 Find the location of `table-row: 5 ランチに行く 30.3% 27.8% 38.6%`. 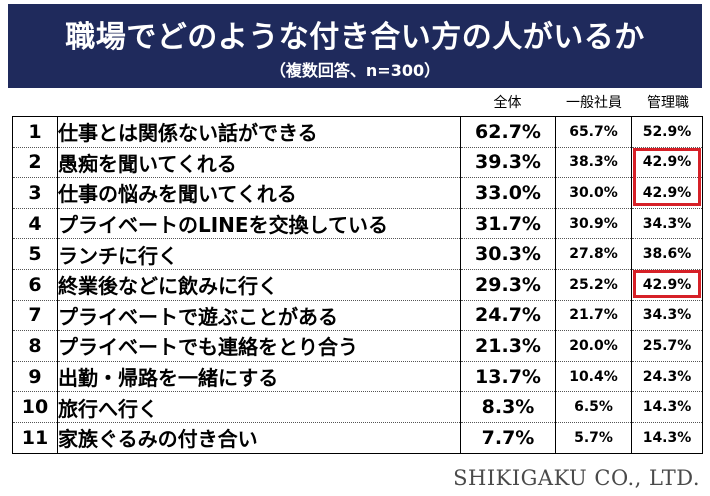

table-row: 5 ランチに行く 30.3% 27.8% 38.6% is located at coordinates (357, 254).